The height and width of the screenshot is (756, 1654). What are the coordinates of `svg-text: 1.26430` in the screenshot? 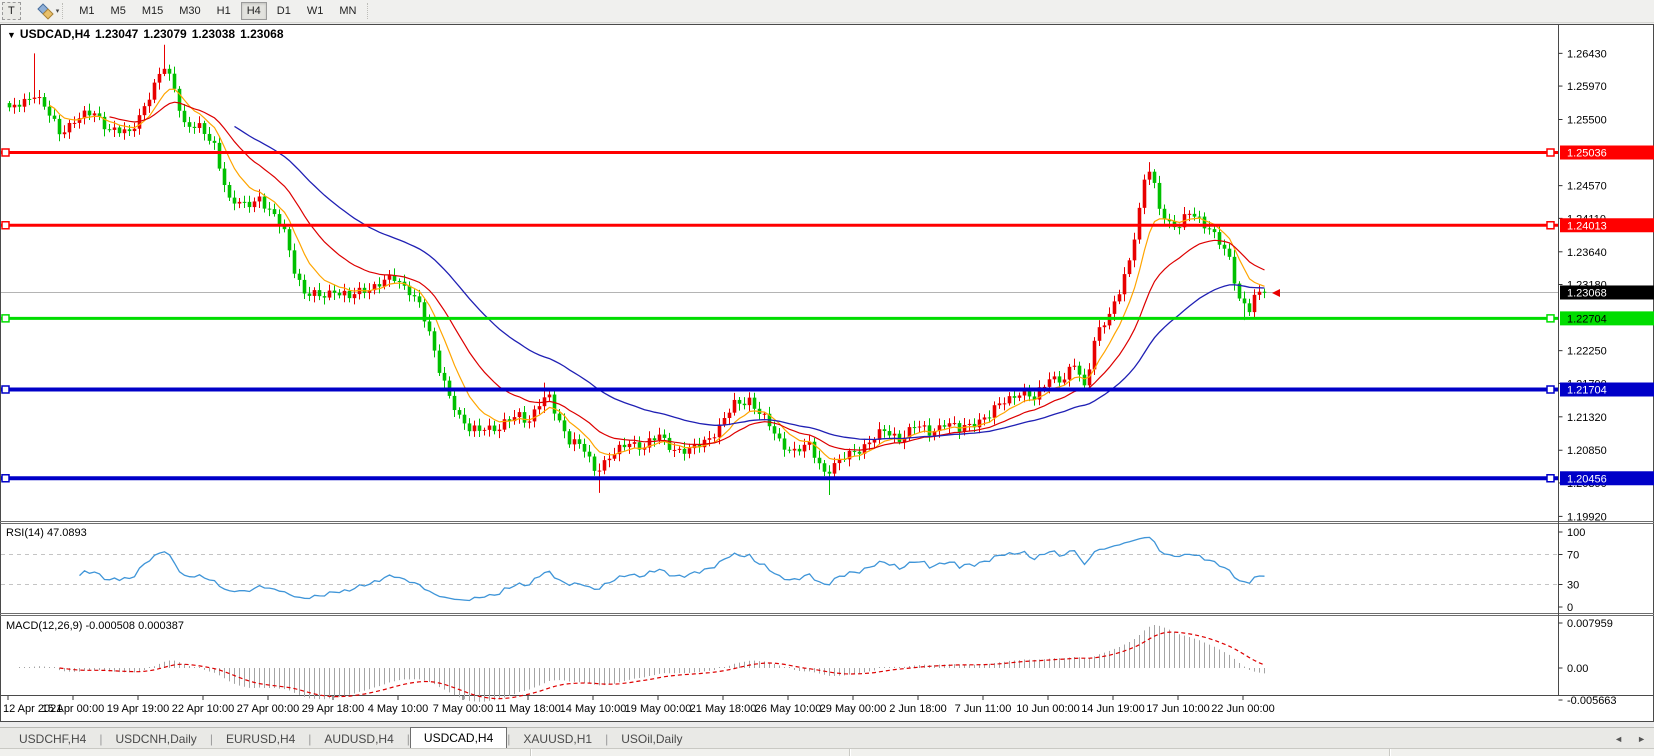 It's located at (1587, 54).